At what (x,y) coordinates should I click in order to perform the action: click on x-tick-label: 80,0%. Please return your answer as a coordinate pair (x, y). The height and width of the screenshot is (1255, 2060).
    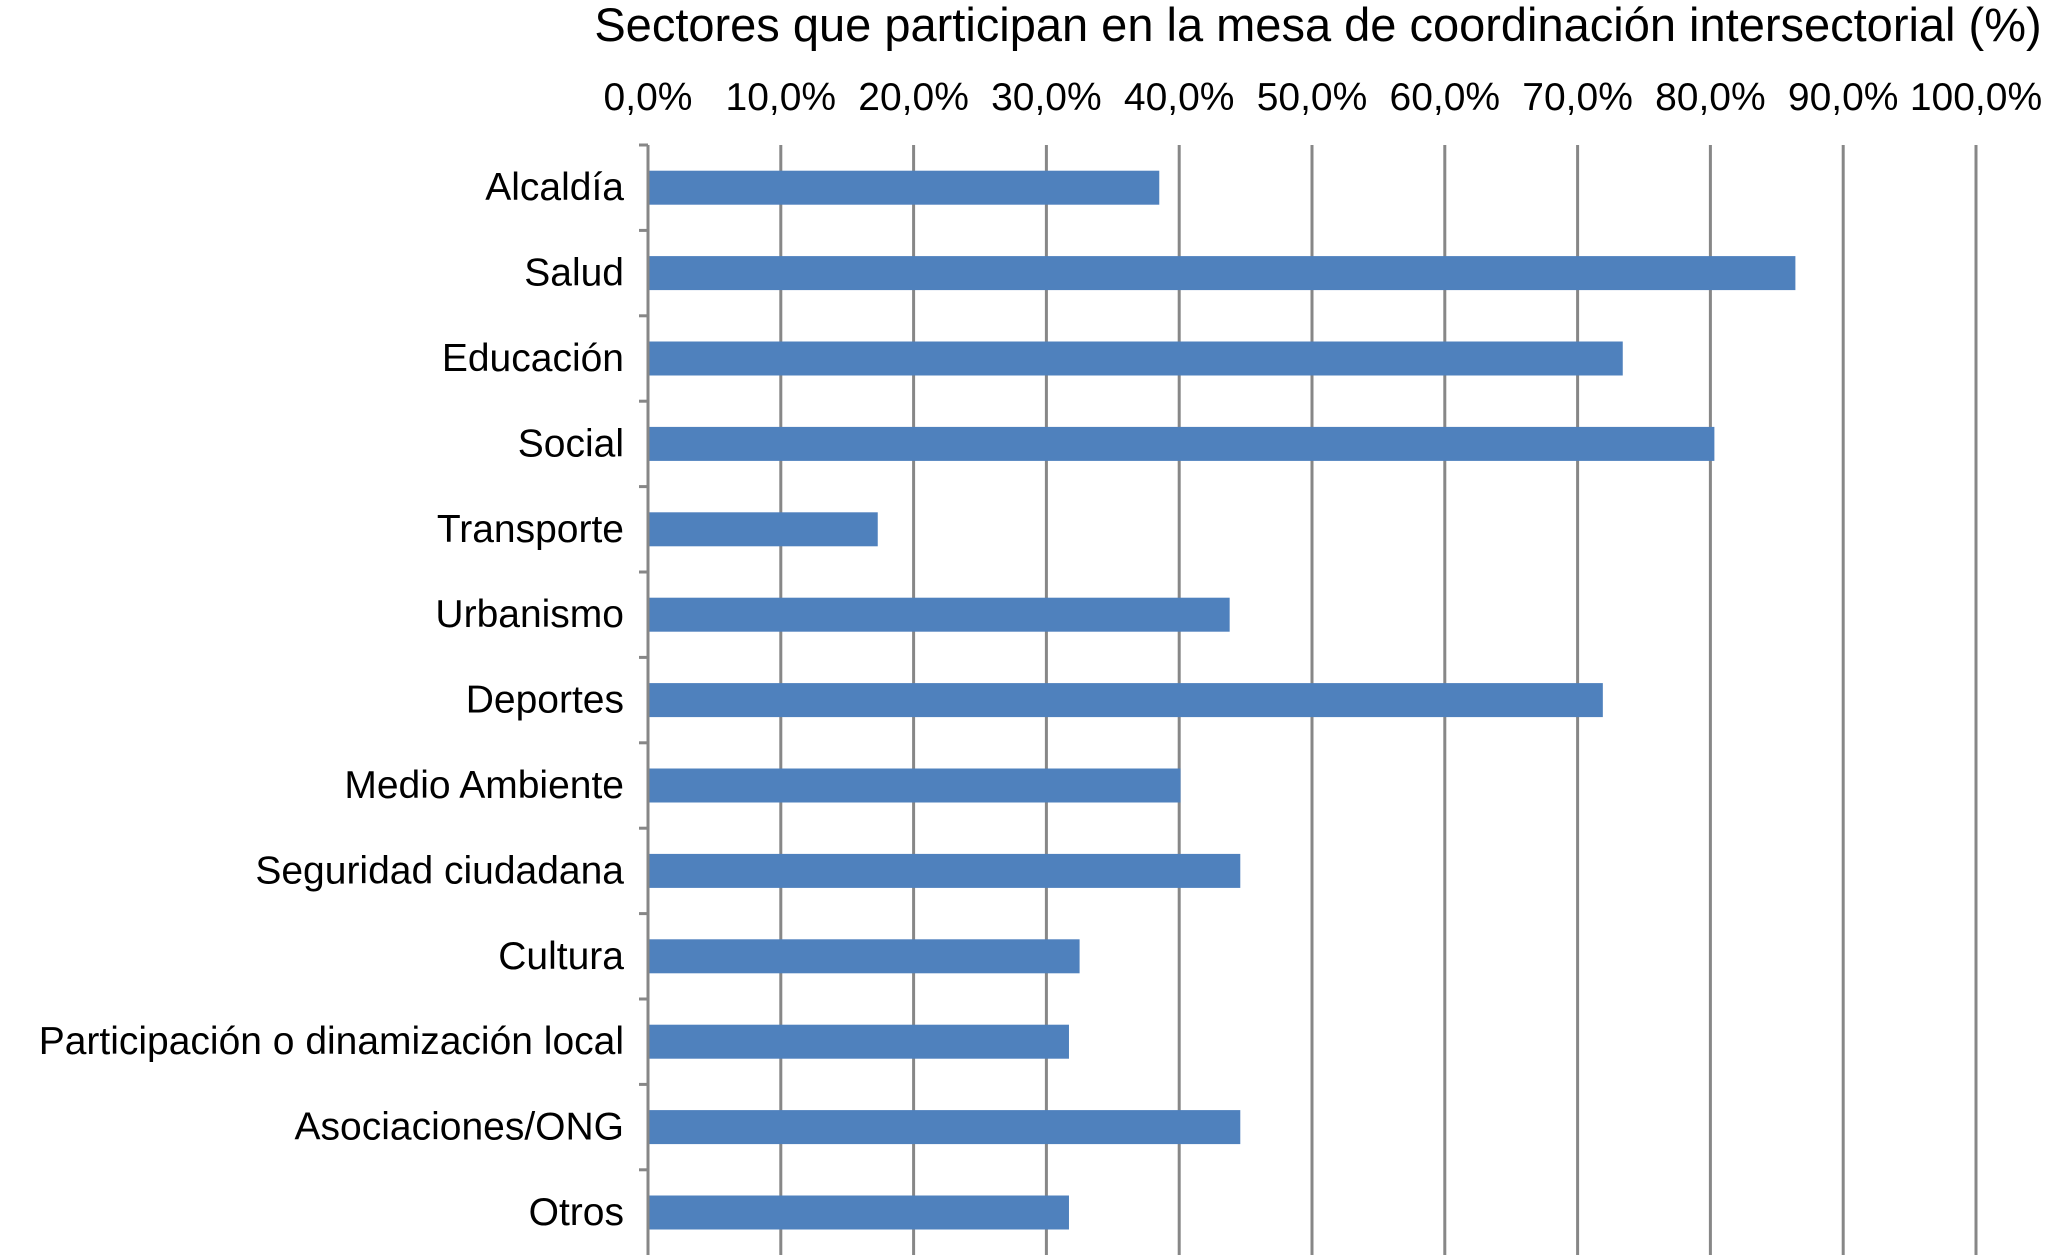
    Looking at the image, I should click on (1710, 97).